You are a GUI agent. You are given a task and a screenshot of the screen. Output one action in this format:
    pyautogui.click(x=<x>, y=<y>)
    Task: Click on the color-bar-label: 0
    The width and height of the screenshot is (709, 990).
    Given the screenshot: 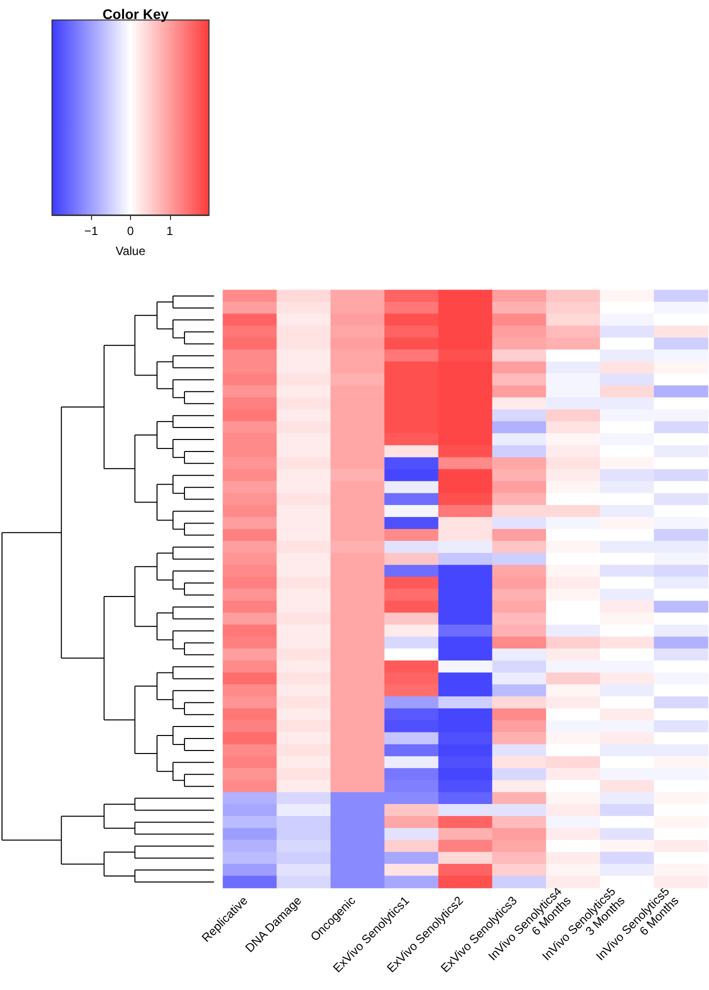 What is the action you would take?
    pyautogui.click(x=130, y=231)
    